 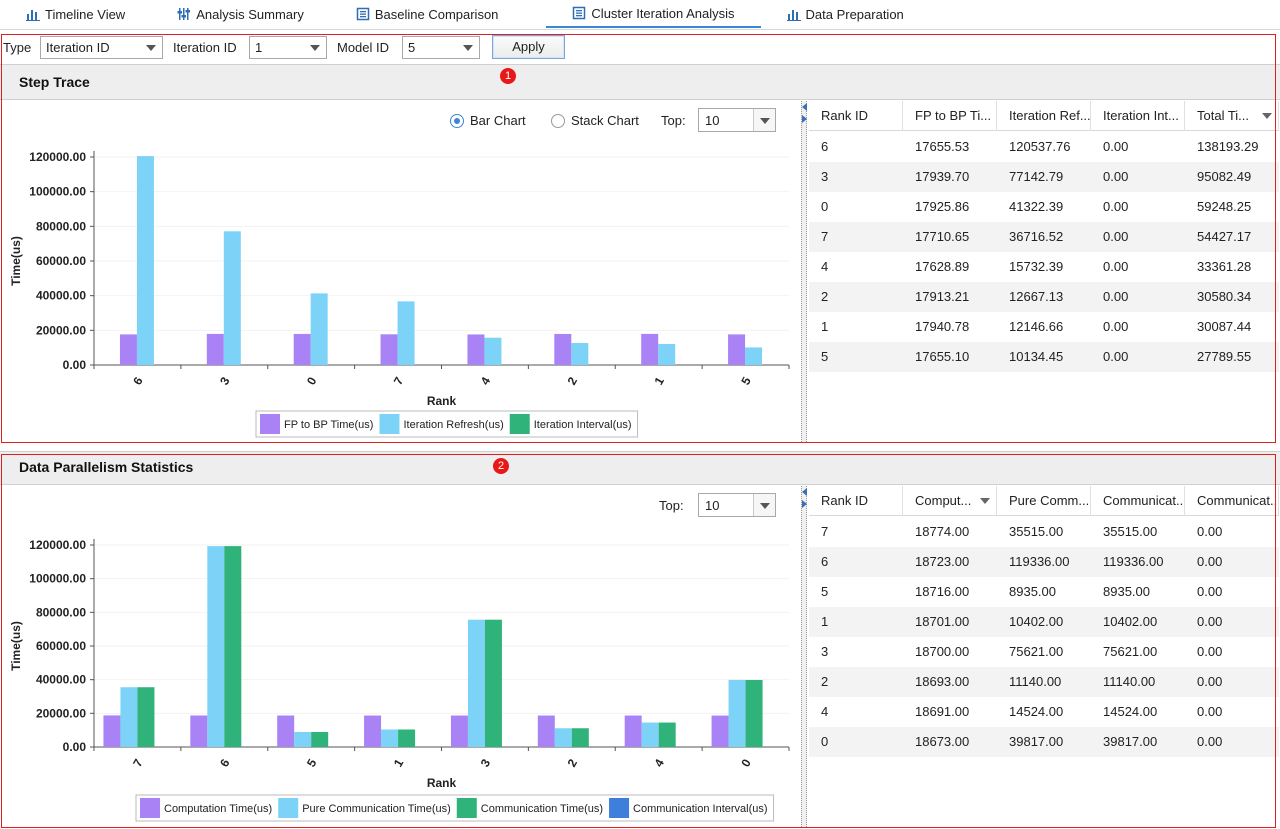 What do you see at coordinates (595, 120) in the screenshot?
I see `stack-chart-radio: Stack Chart` at bounding box center [595, 120].